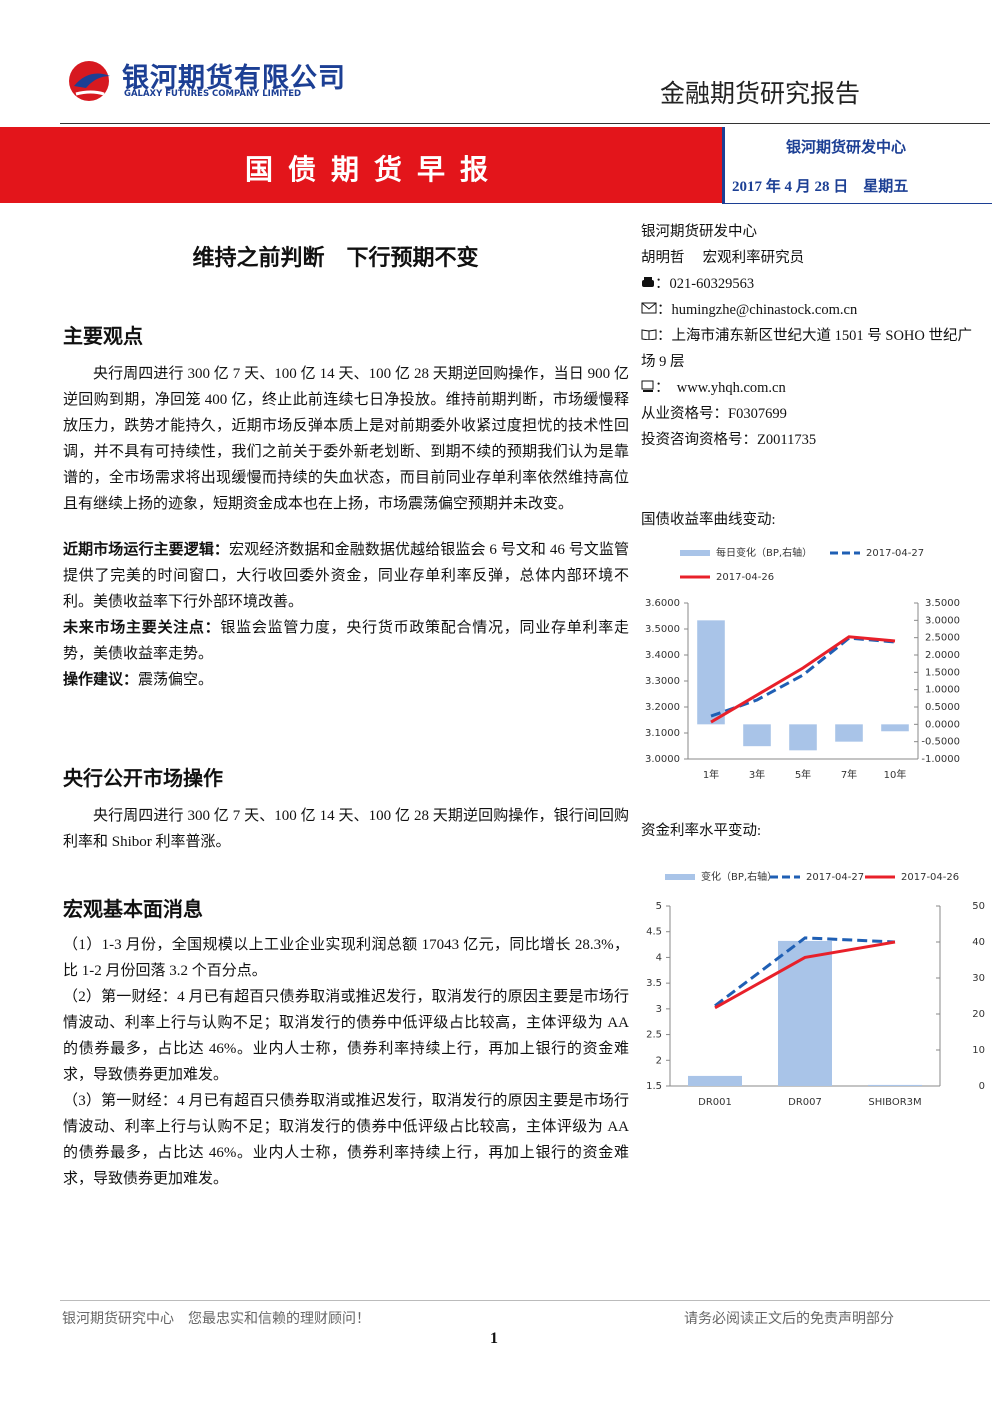  I want to click on contact: 投资咨询资格号：Z0011735, so click(729, 440).